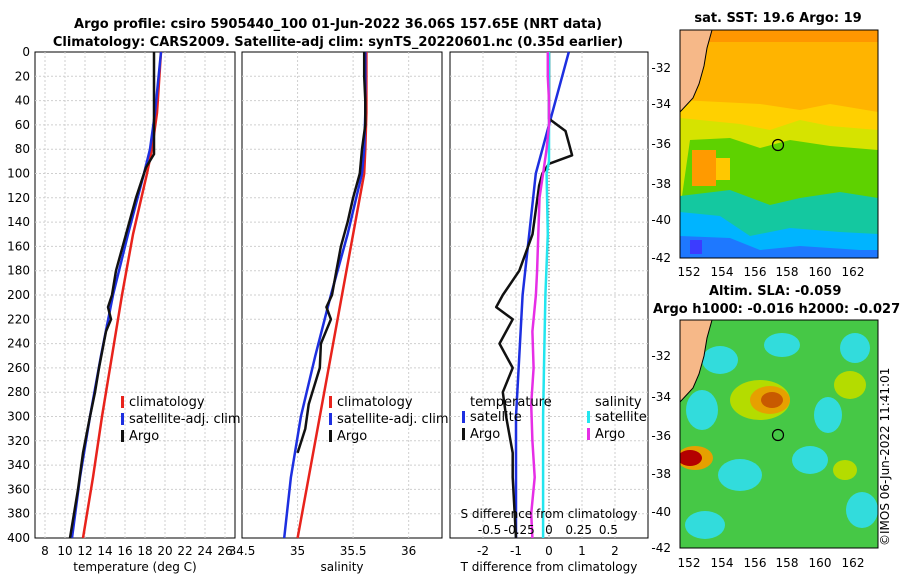  I want to click on temperature-legend: climatology satellite-adj. clim Argo, so click(181, 419).